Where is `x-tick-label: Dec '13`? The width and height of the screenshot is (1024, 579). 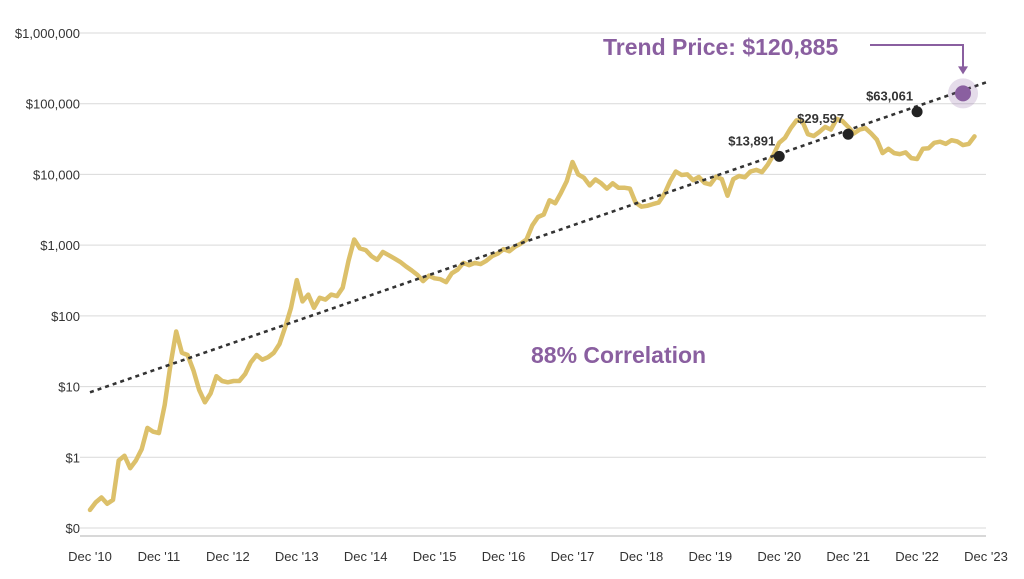 x-tick-label: Dec '13 is located at coordinates (297, 556).